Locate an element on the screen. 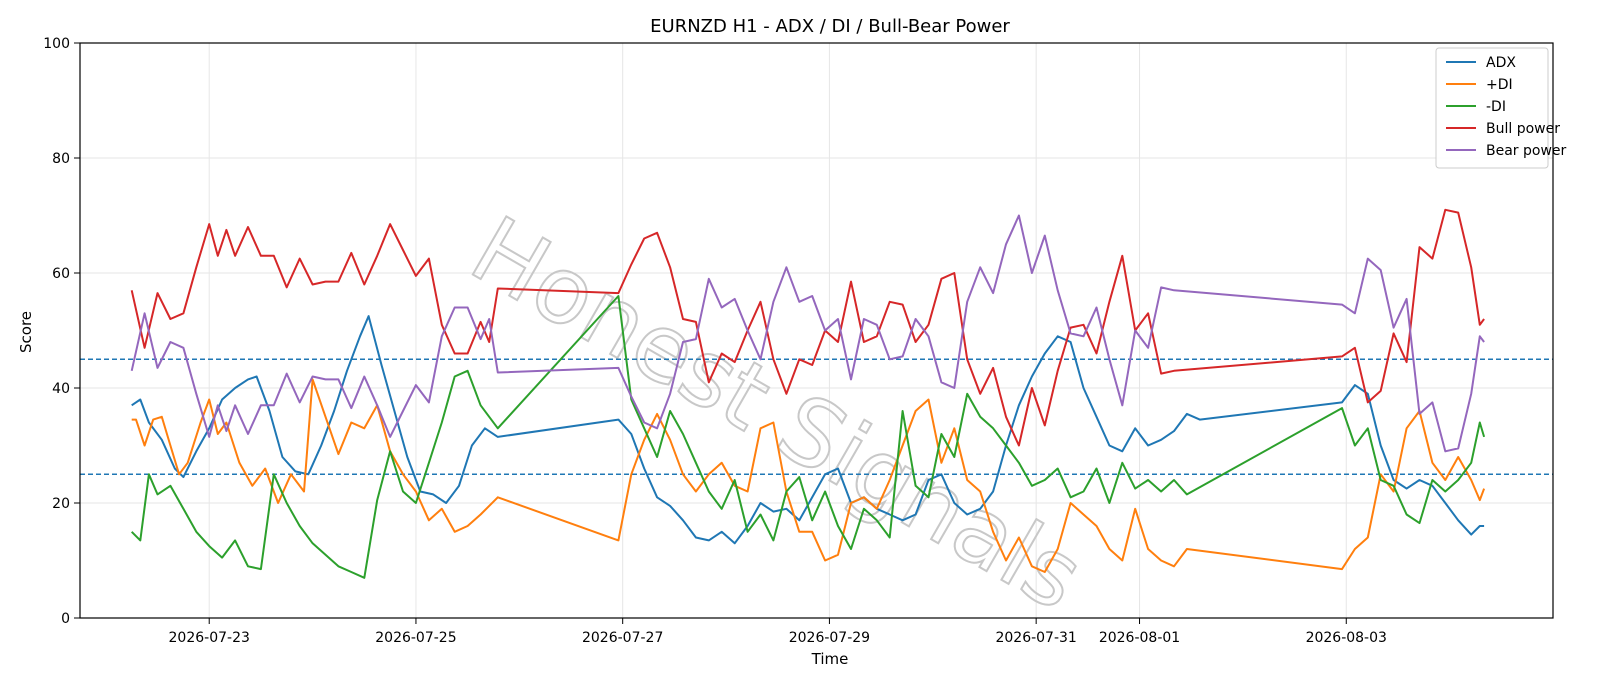 This screenshot has height=686, width=1600. legend-label: +DI is located at coordinates (1499, 85).